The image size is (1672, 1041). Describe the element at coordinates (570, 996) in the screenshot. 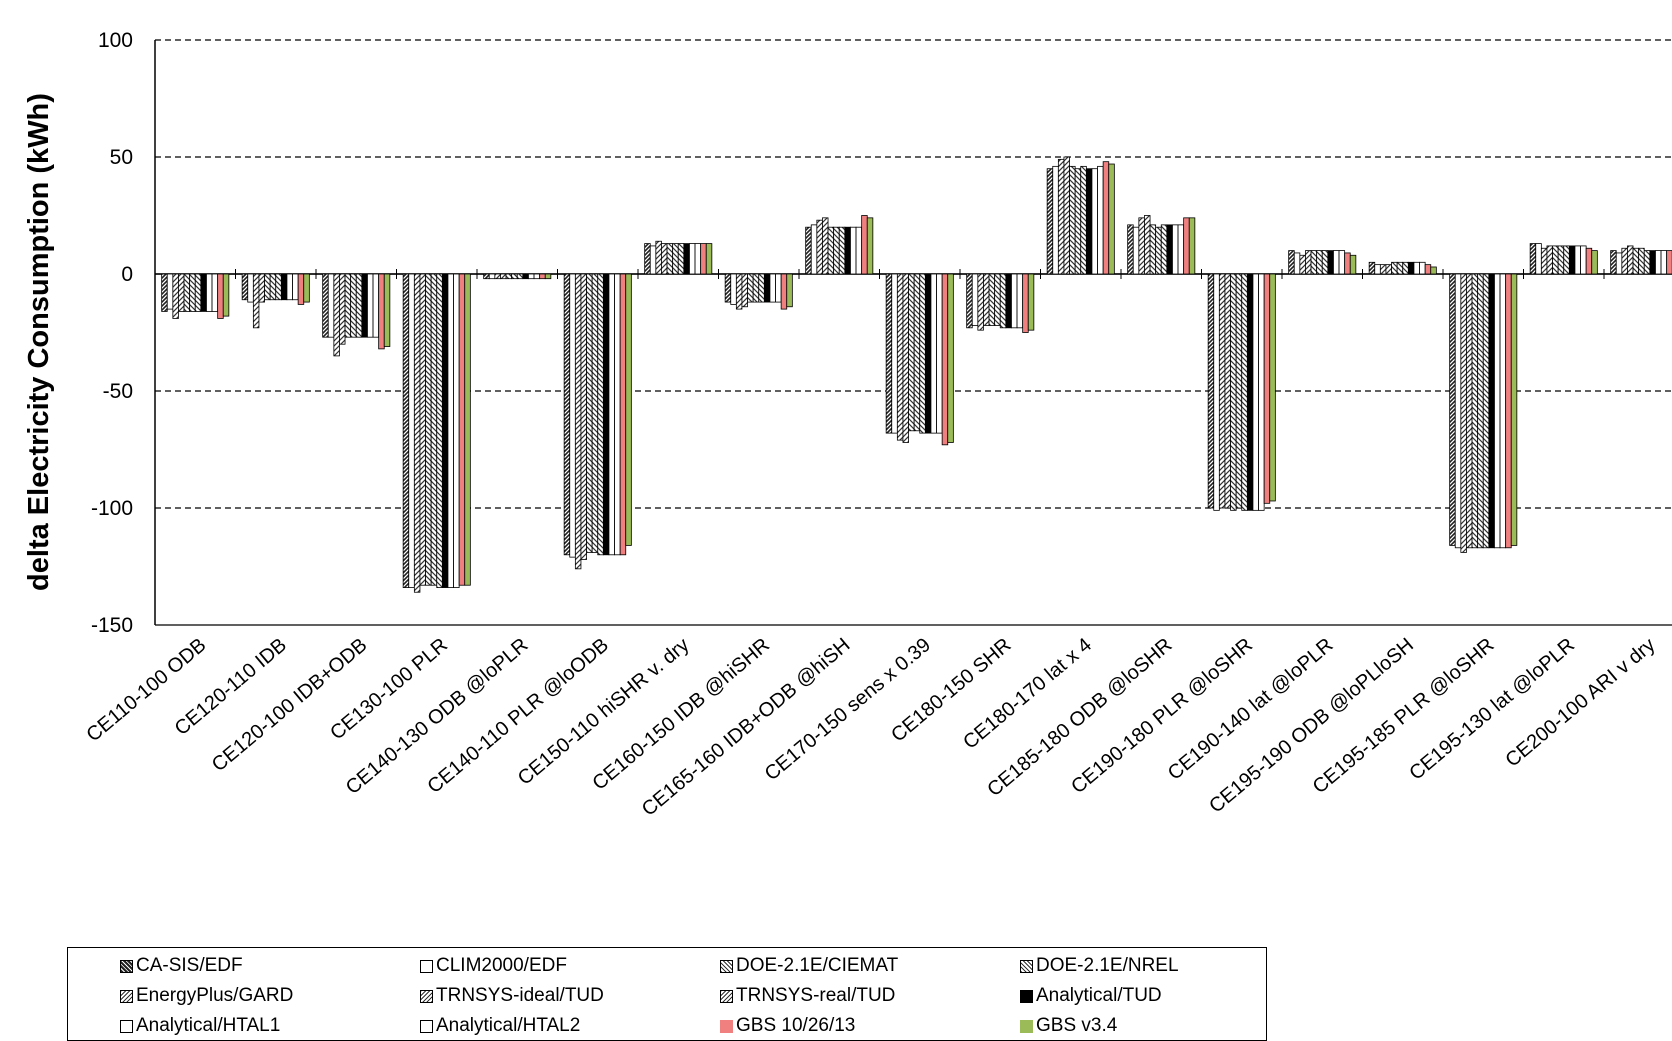

I see `legend-item: TRNSYS-ideal/TUD` at that location.